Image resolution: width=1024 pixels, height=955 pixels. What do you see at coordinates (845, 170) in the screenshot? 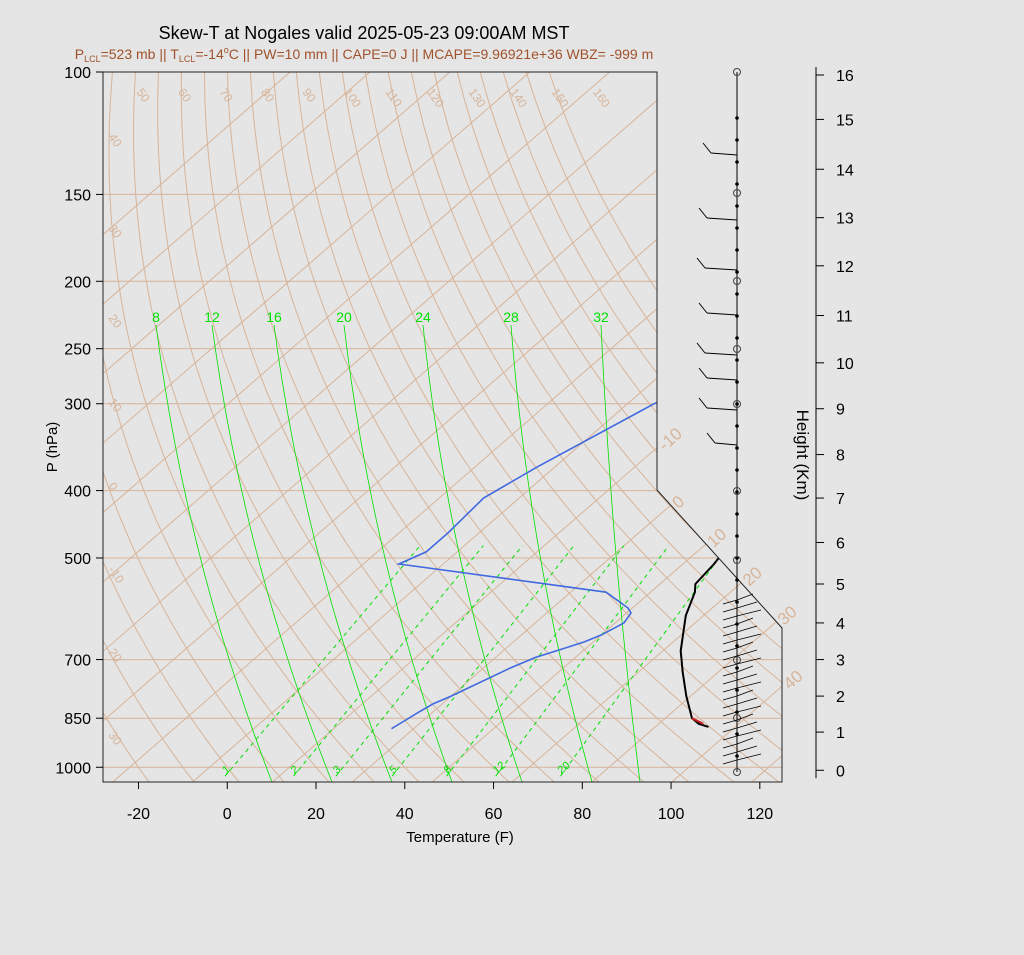
I see `height-tick-label: 14` at bounding box center [845, 170].